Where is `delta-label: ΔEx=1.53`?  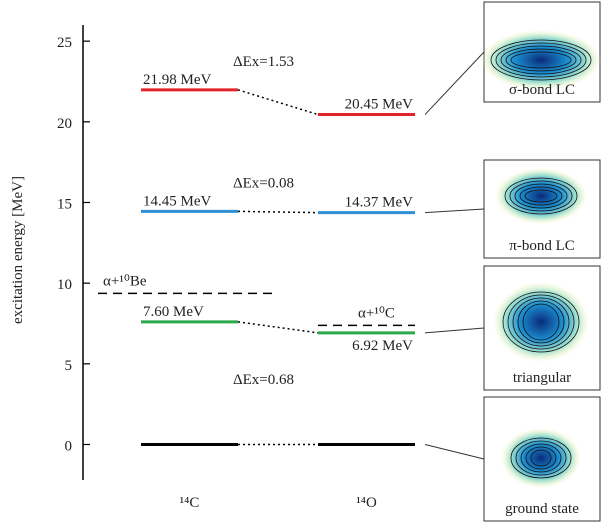 delta-label: ΔEx=1.53 is located at coordinates (263, 62).